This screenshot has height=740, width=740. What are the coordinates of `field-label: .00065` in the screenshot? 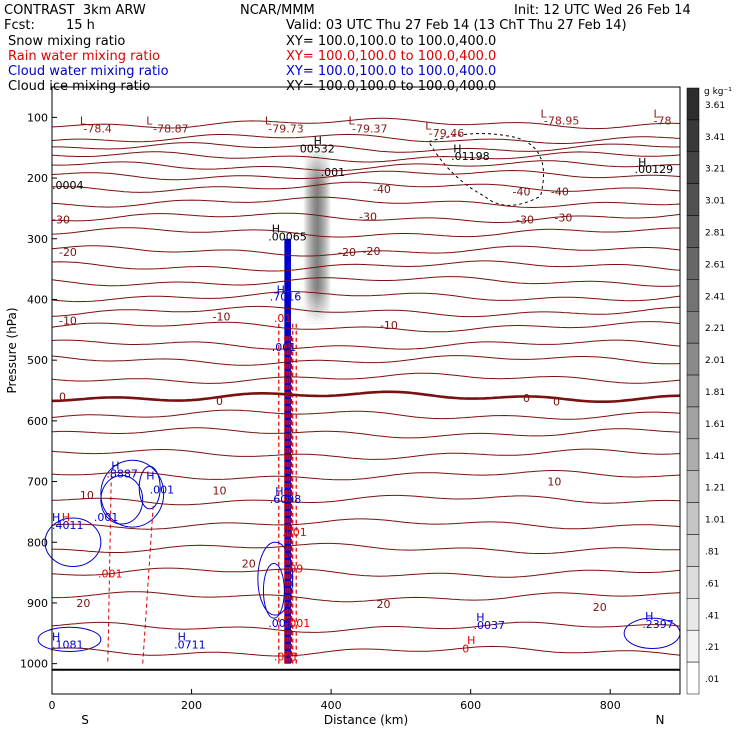 It's located at (287, 237).